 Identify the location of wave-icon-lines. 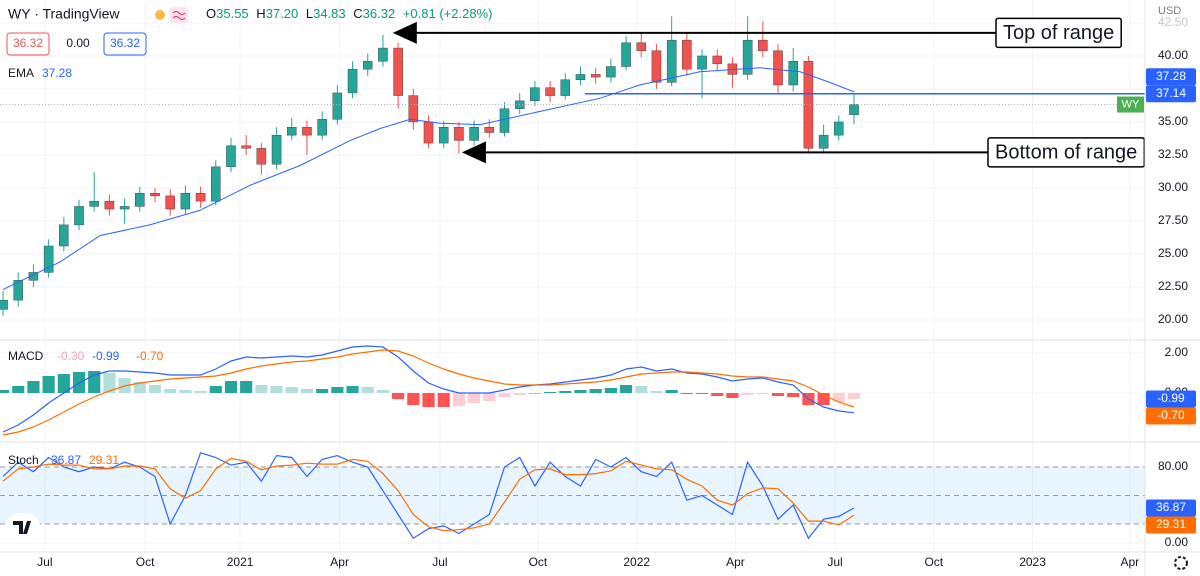
(179, 15).